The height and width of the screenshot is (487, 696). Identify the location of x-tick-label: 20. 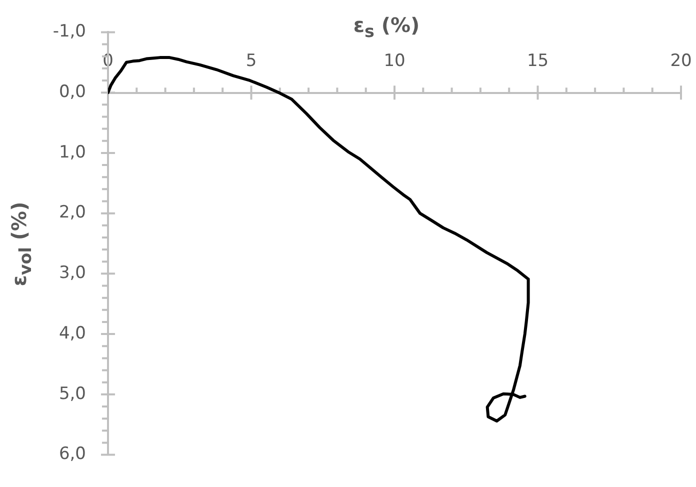
(681, 60).